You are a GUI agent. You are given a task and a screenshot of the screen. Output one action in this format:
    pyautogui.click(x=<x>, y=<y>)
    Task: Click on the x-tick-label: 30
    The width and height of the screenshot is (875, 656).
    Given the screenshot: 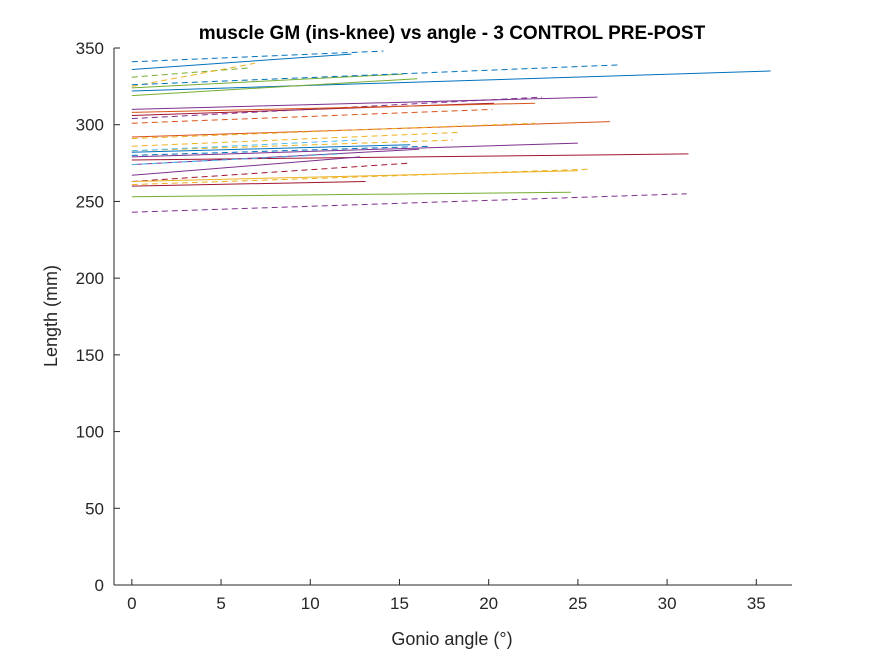 What is the action you would take?
    pyautogui.click(x=667, y=603)
    